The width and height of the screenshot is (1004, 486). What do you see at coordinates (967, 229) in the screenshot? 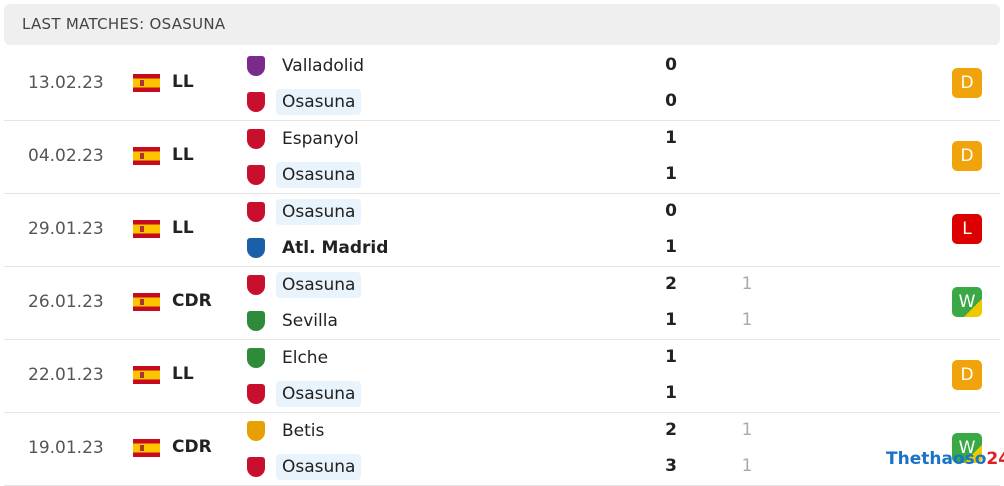
I see `result-badge: L` at bounding box center [967, 229].